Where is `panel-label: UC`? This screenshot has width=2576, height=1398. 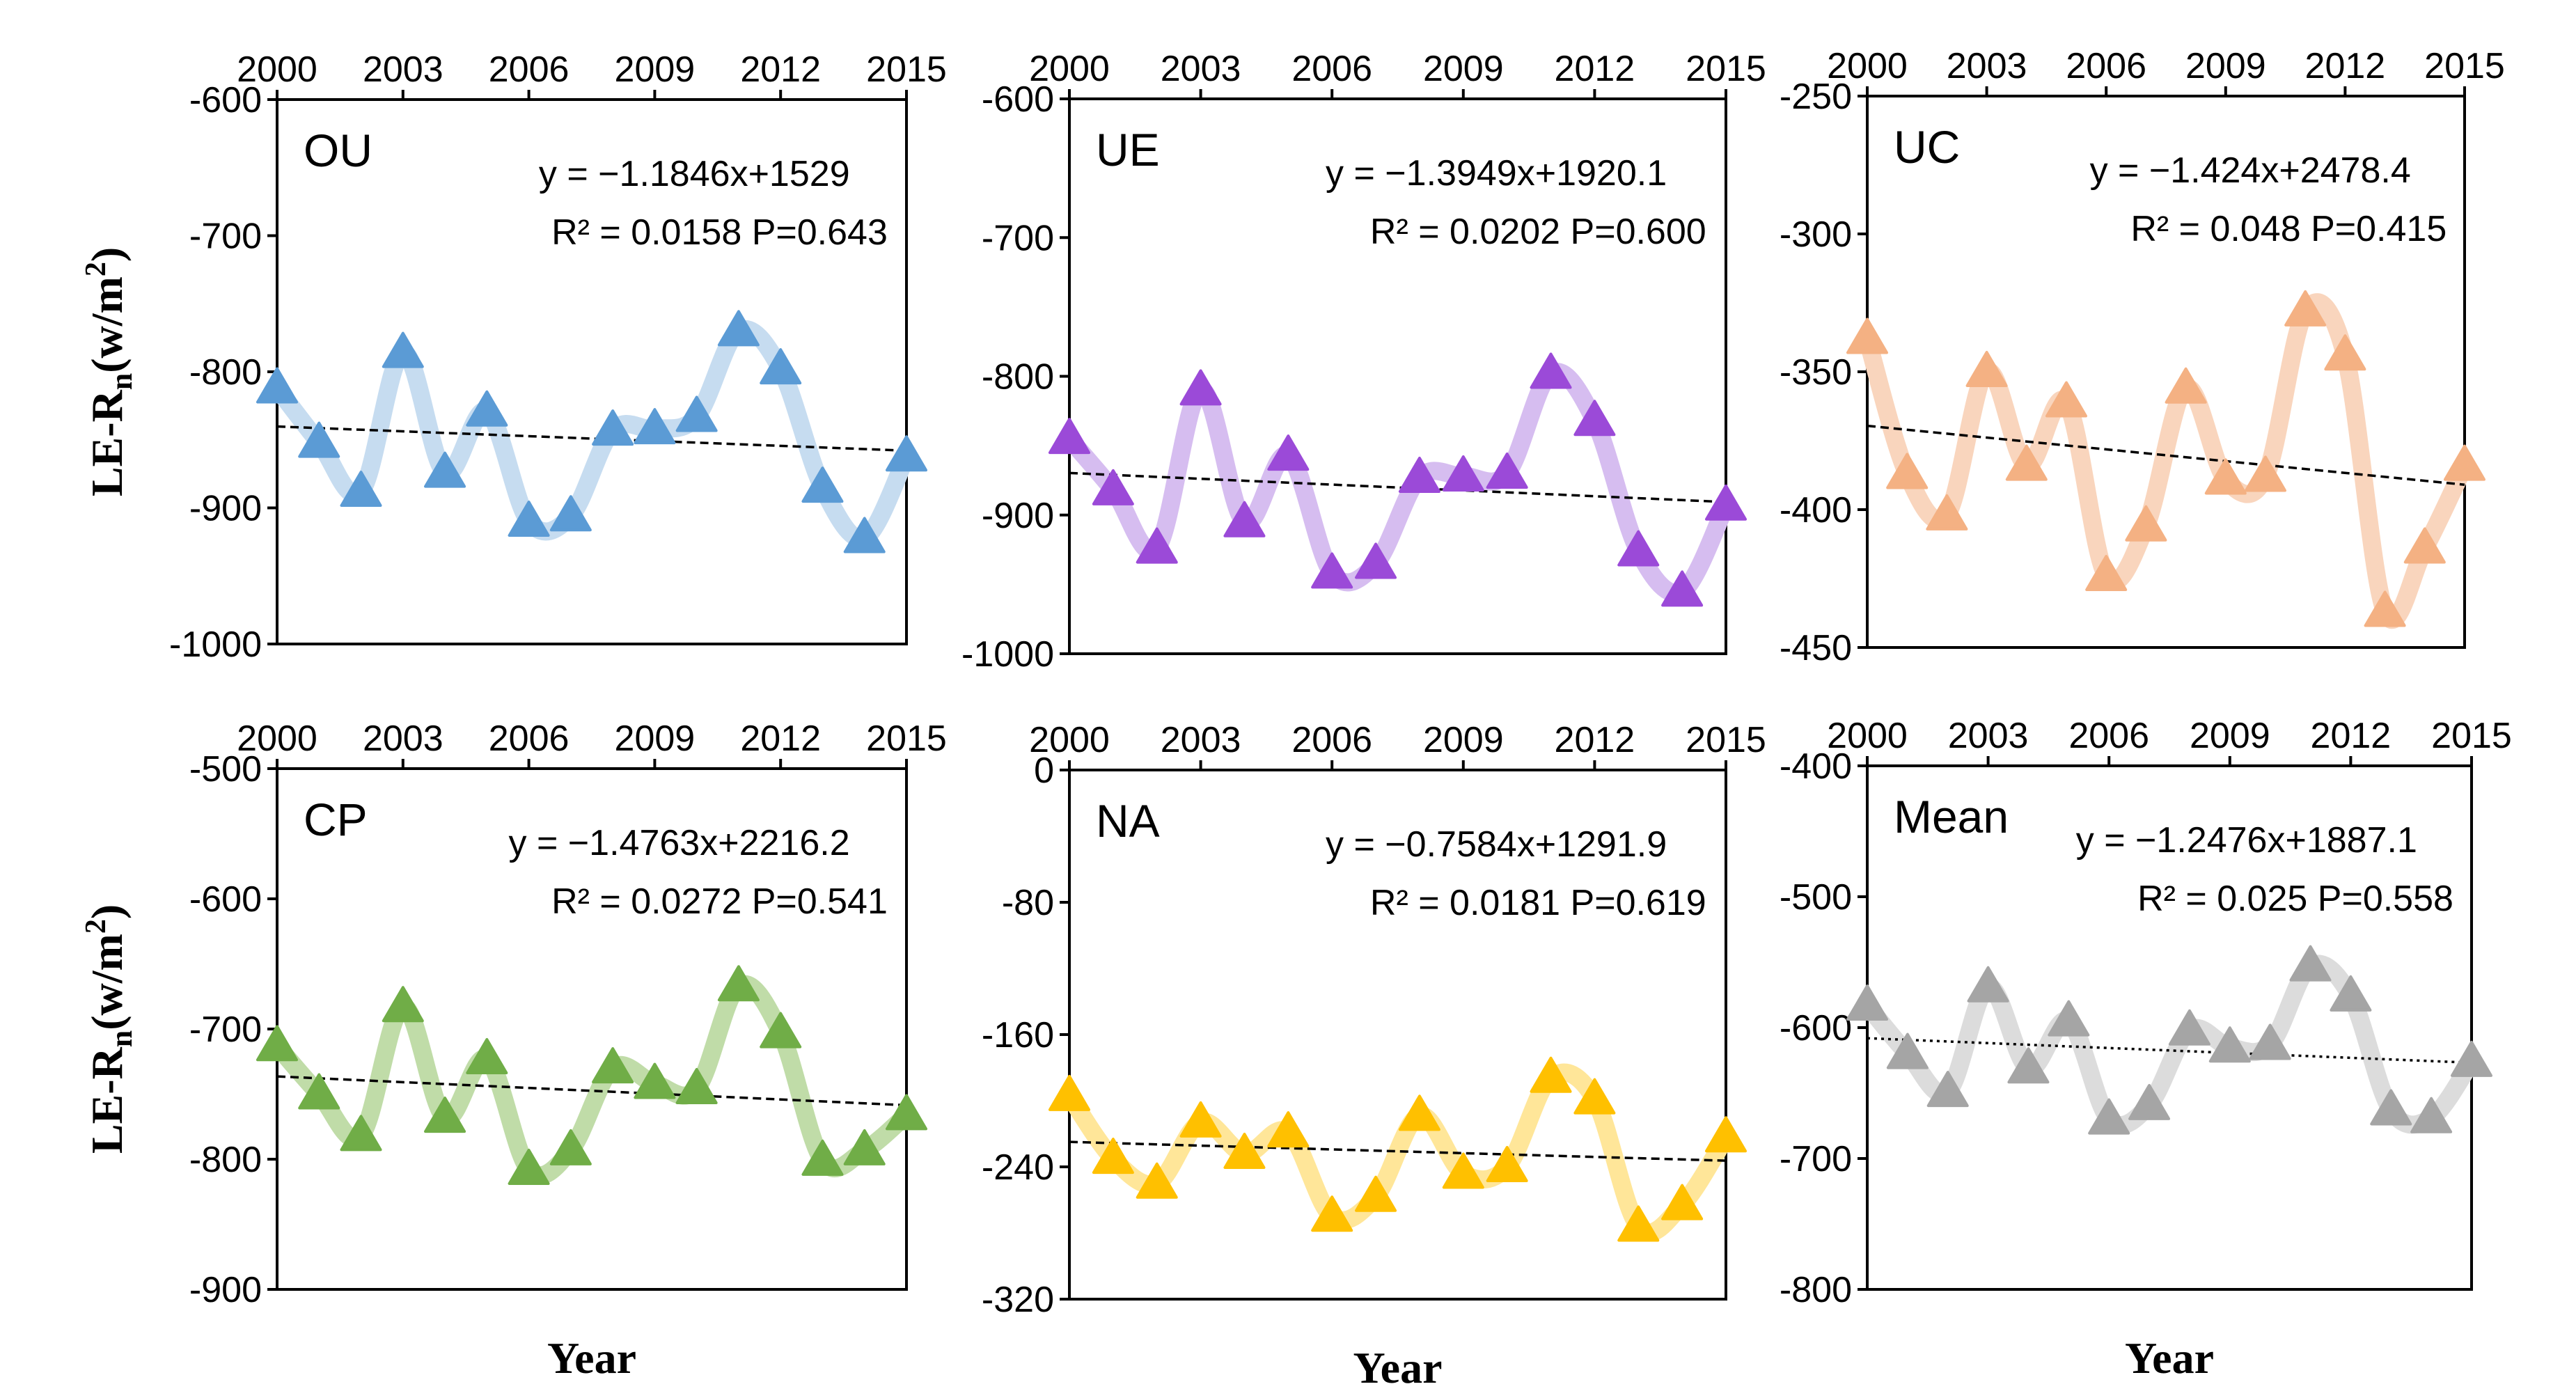 panel-label: UC is located at coordinates (1927, 147).